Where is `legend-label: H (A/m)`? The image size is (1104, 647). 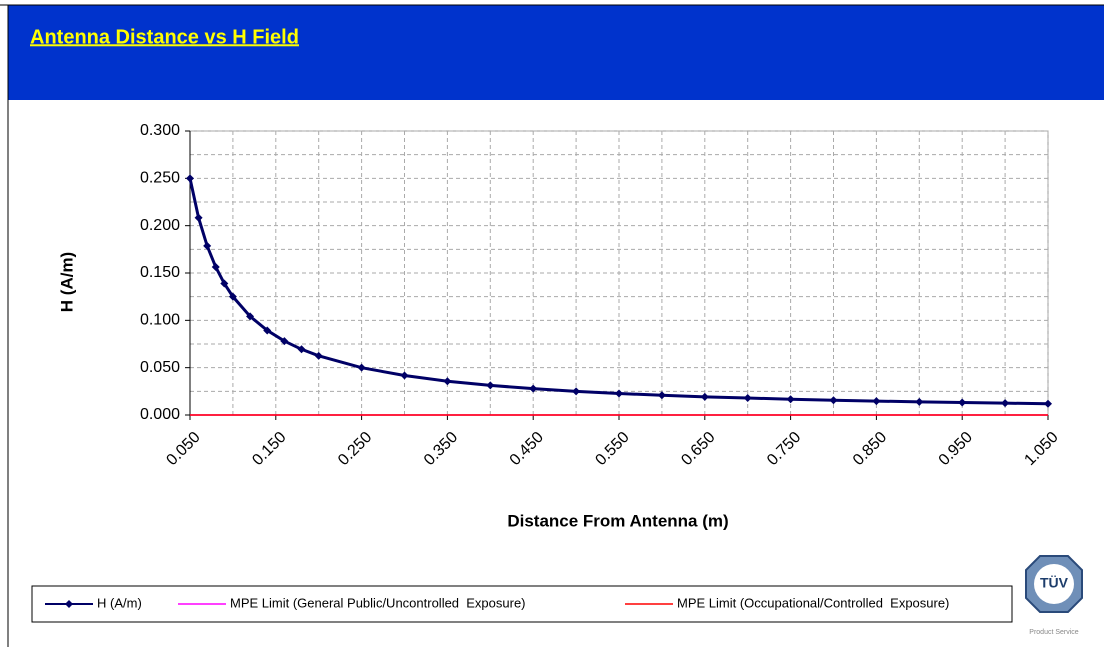
legend-label: H (A/m) is located at coordinates (119, 602).